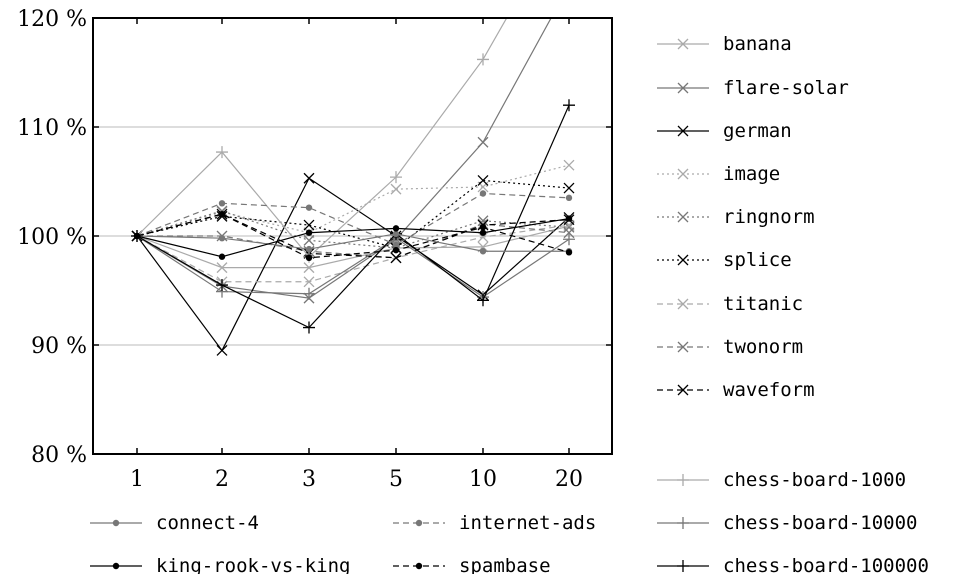  I want to click on legend-entry-flare-solar: flare-solar, so click(753, 88).